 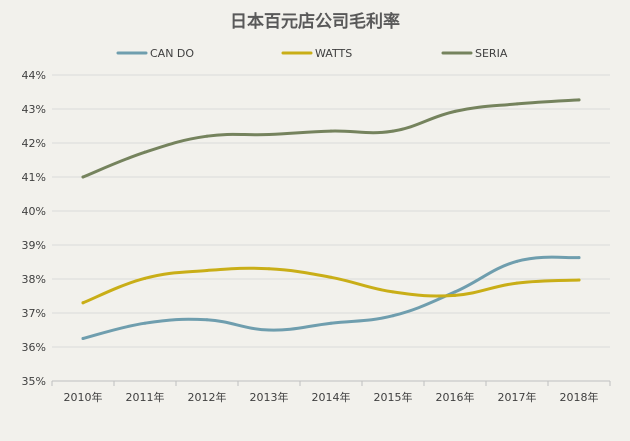 What do you see at coordinates (34, 211) in the screenshot?
I see `y-tick-label: 40%` at bounding box center [34, 211].